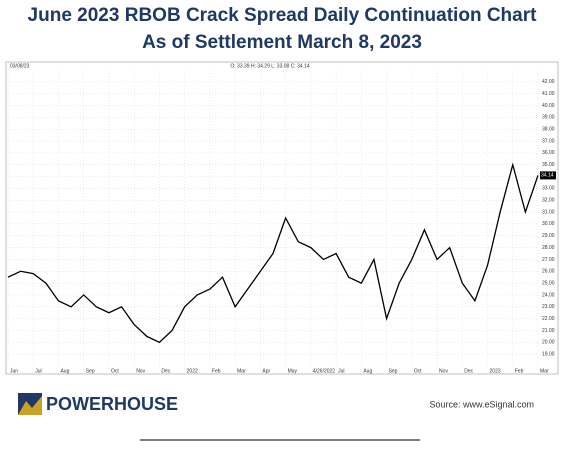 The height and width of the screenshot is (460, 565). I want to click on y-tick-label: 23.00, so click(548, 307).